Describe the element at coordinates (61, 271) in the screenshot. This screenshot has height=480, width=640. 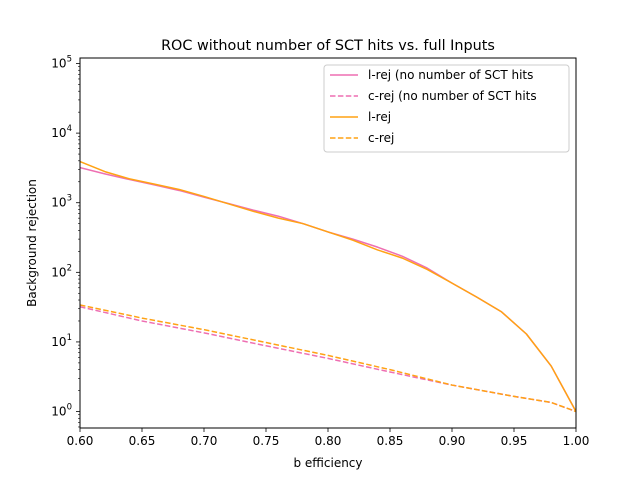
I see `y-tick-label: 10²` at that location.